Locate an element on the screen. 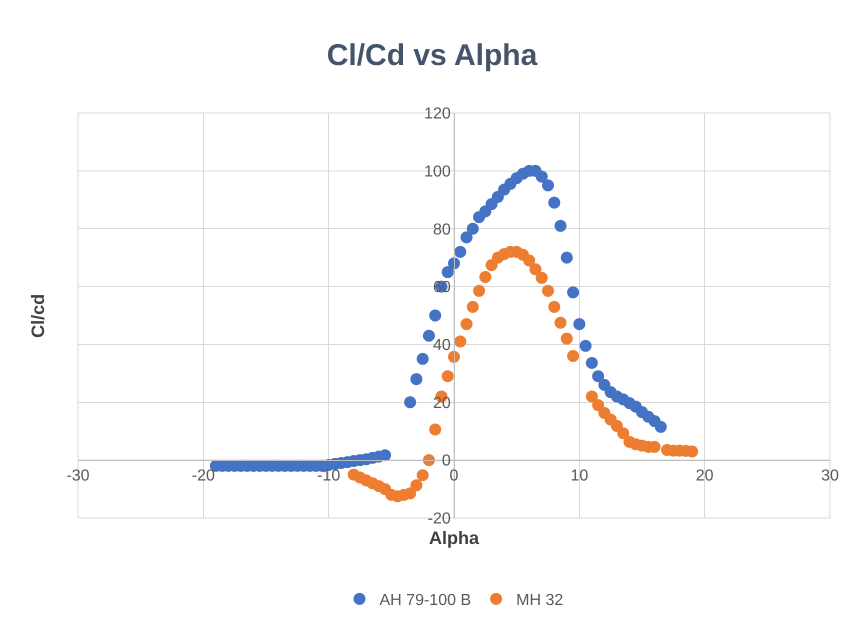  y-tick-label: 20 is located at coordinates (442, 403).